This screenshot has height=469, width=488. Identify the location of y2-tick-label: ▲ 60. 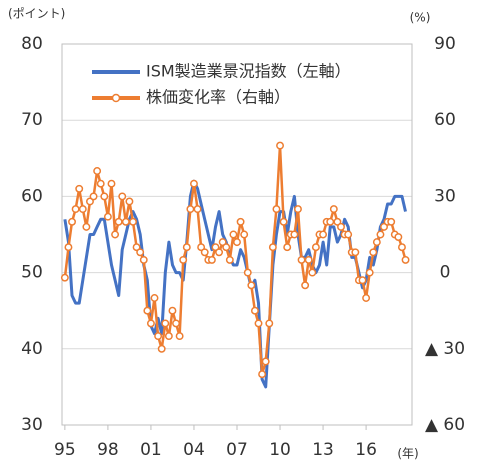
(445, 425).